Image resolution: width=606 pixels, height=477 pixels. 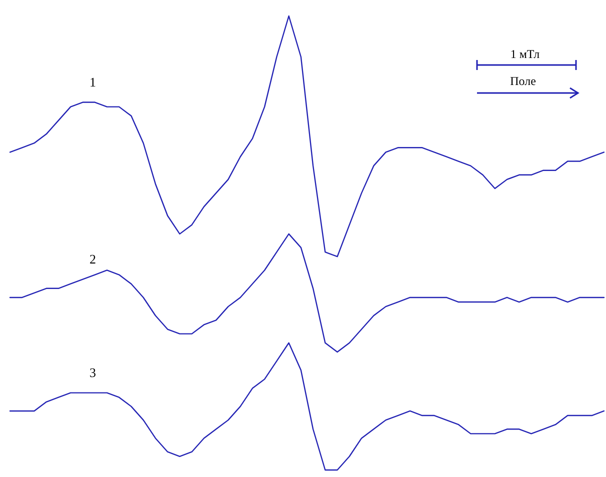 What do you see at coordinates (92, 258) in the screenshot?
I see `series-label: 2` at bounding box center [92, 258].